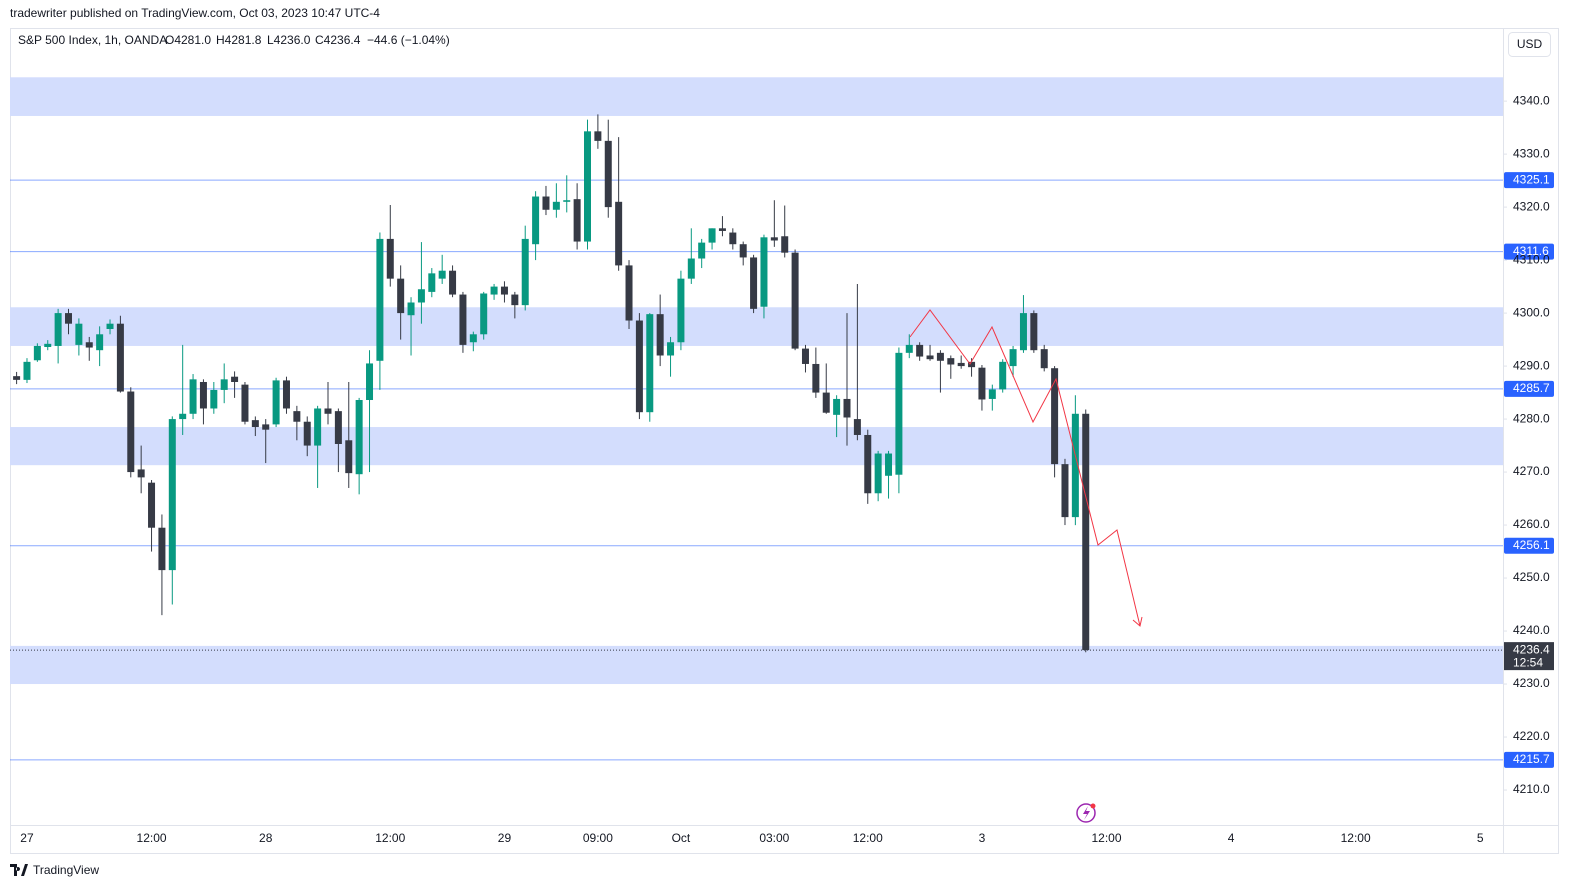  I want to click on price-label: 4311.6, so click(1531, 251).